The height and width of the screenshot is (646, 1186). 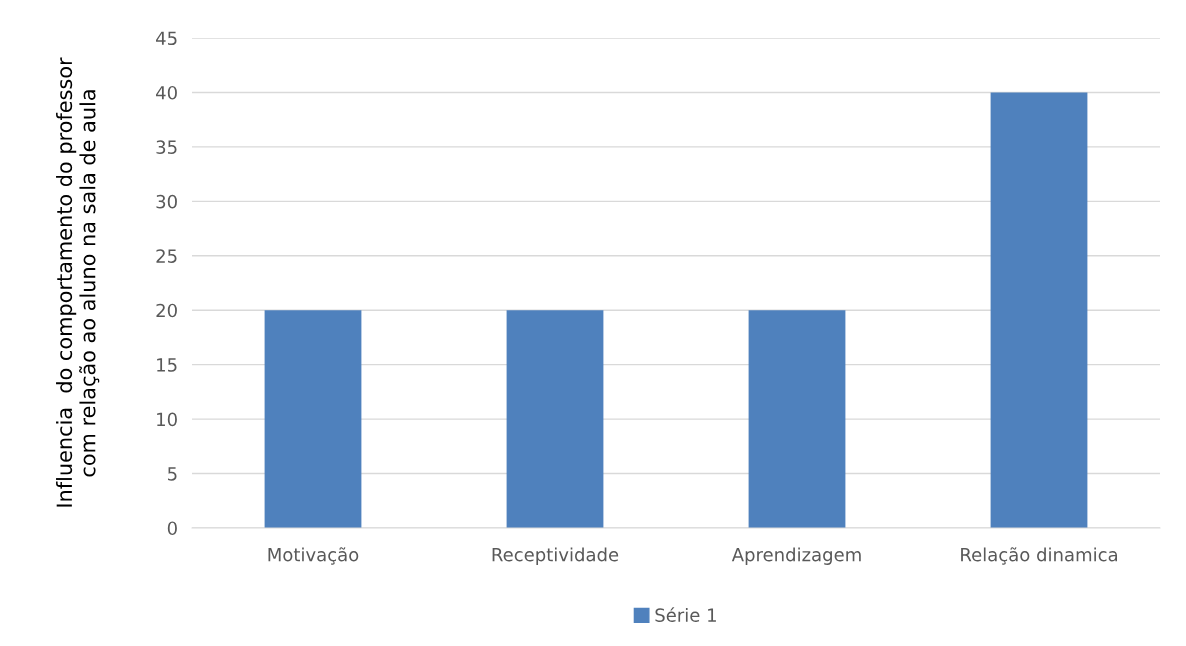 What do you see at coordinates (166, 147) in the screenshot?
I see `y-tick-label: 35` at bounding box center [166, 147].